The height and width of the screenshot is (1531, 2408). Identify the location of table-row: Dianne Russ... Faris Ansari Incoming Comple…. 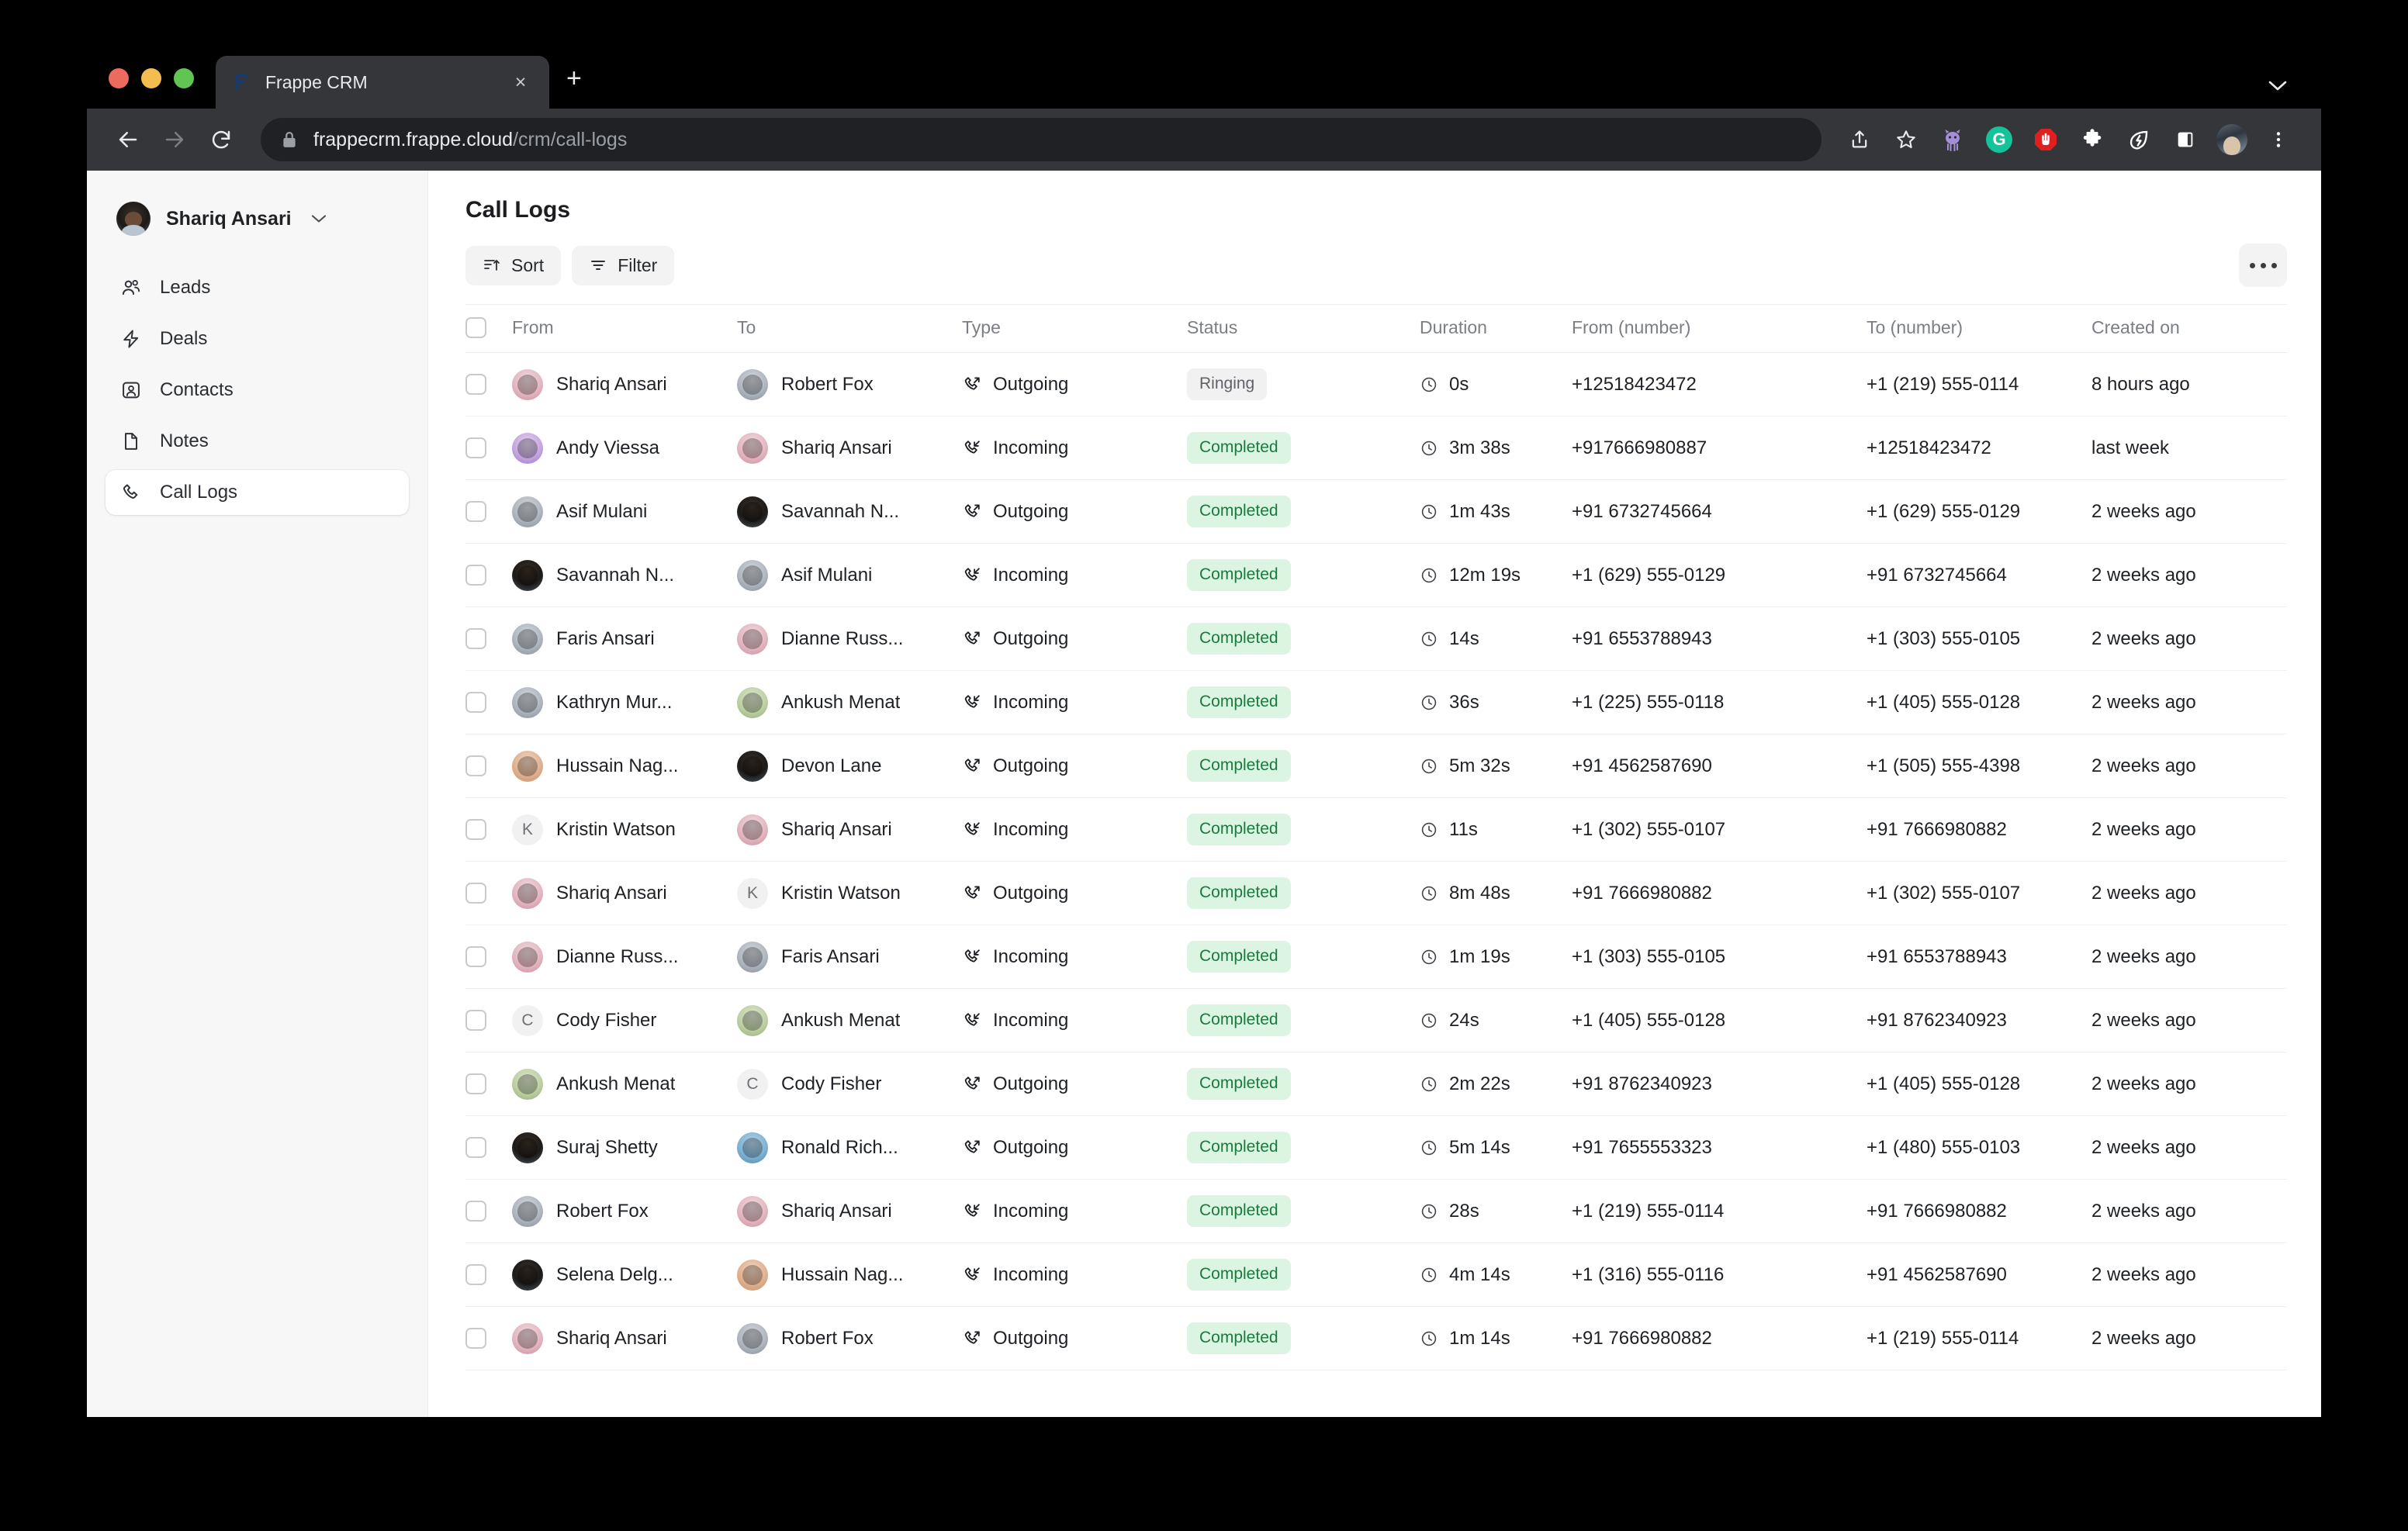
(1376, 956).